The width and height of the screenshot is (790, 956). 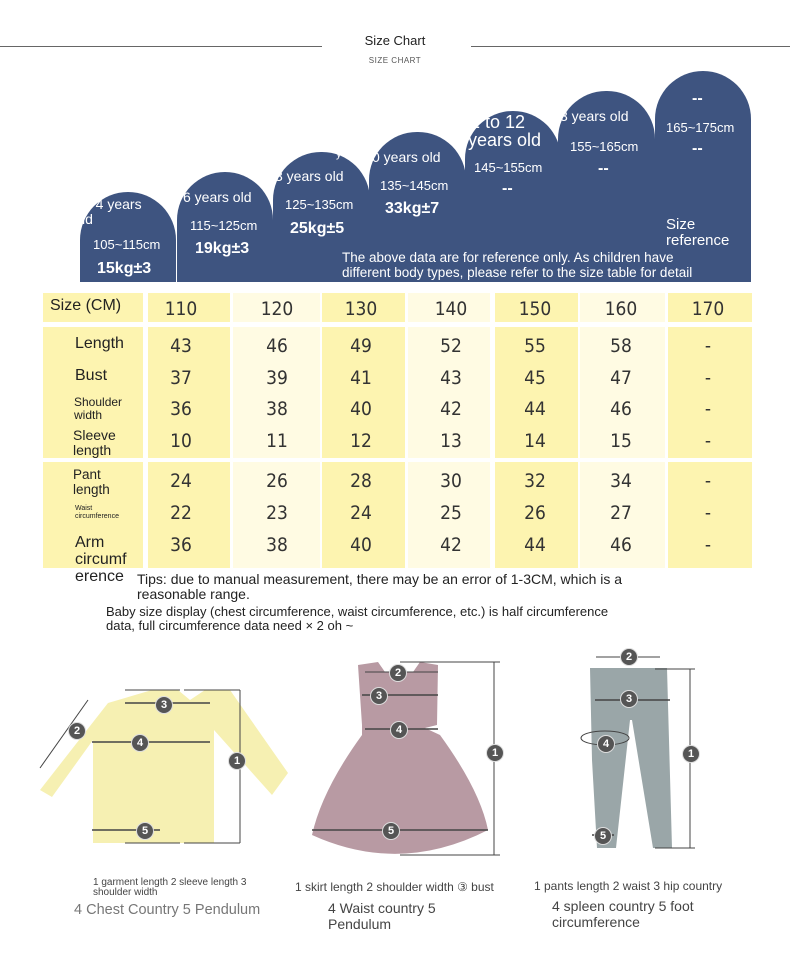 I want to click on arch-age: 1 to 12, so click(x=498, y=122).